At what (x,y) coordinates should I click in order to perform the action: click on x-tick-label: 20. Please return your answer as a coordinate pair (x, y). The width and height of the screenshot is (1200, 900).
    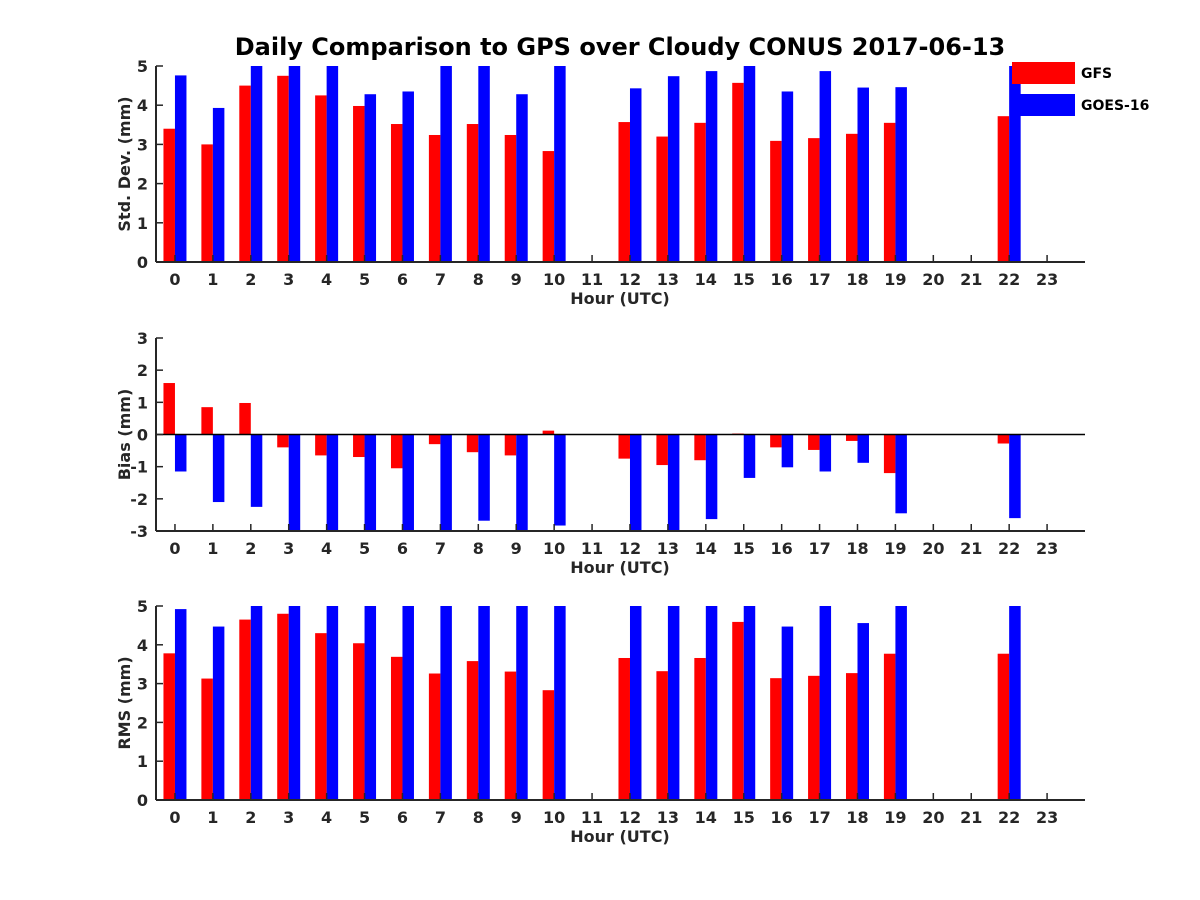
    Looking at the image, I should click on (933, 817).